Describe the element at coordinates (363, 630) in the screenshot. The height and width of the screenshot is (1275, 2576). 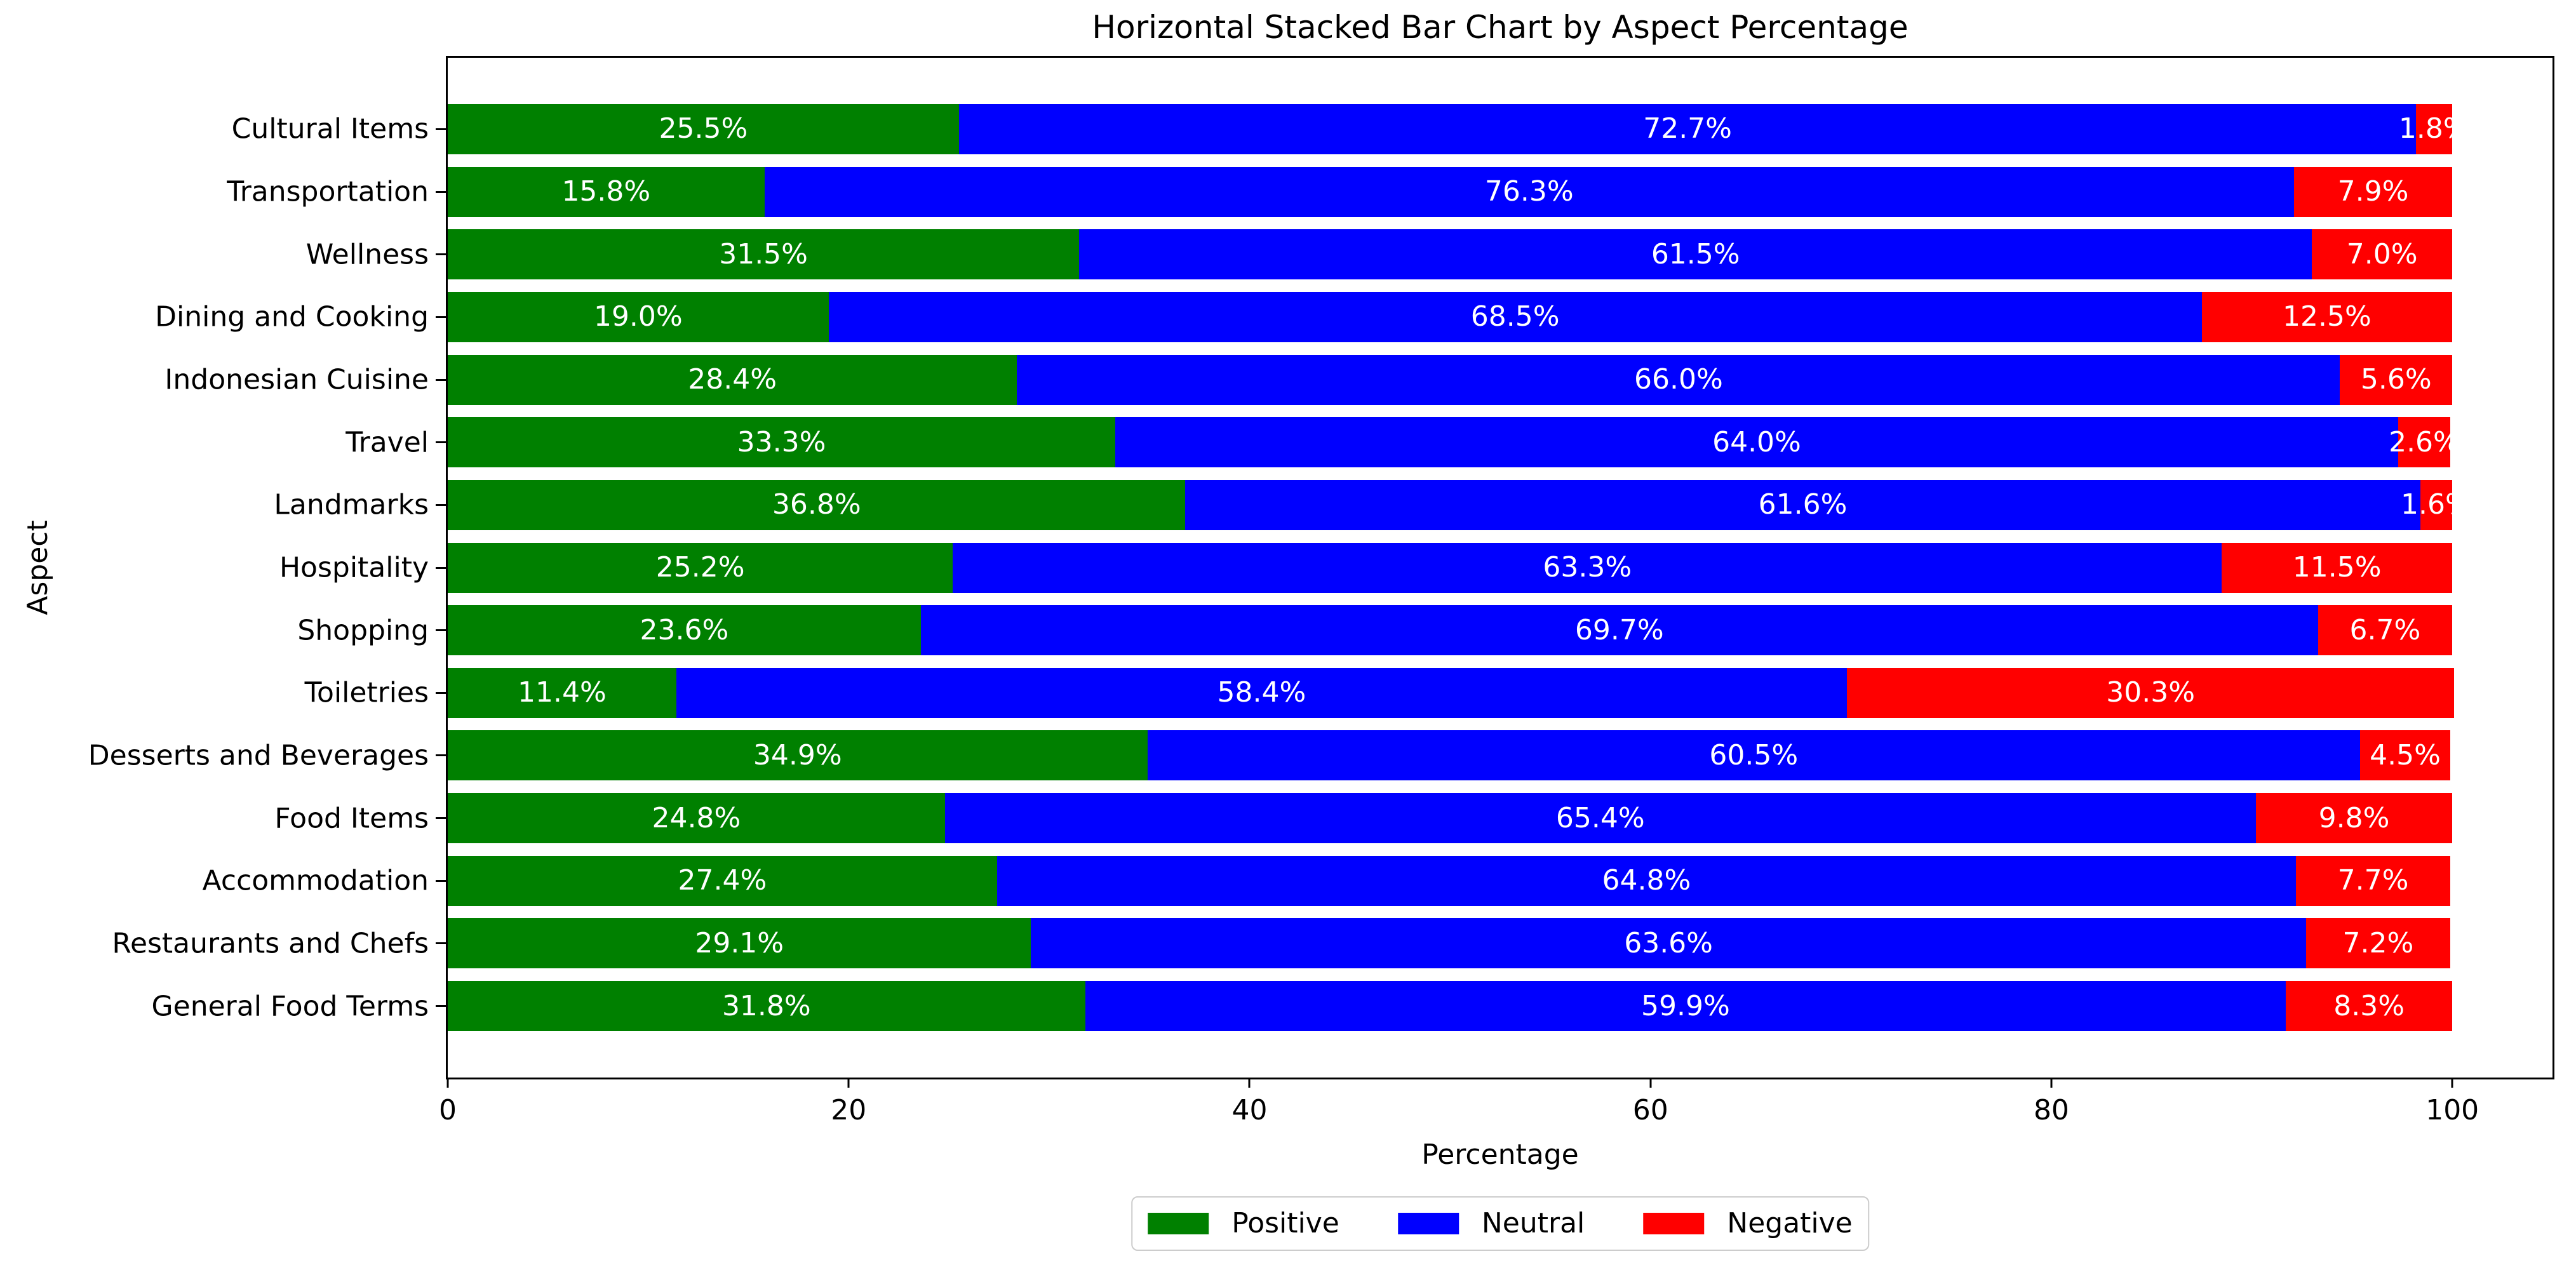
I see `y-tick-label: Shopping` at that location.